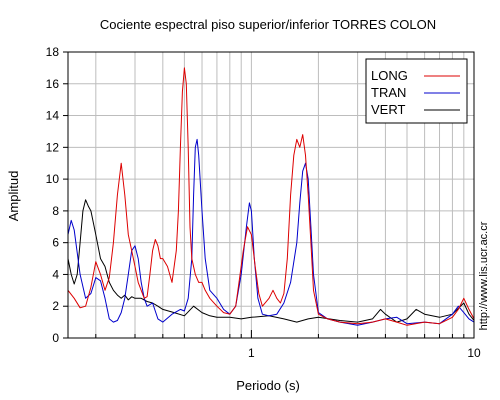 This screenshot has height=400, width=500. I want to click on x-tick-label: 1, so click(251, 353).